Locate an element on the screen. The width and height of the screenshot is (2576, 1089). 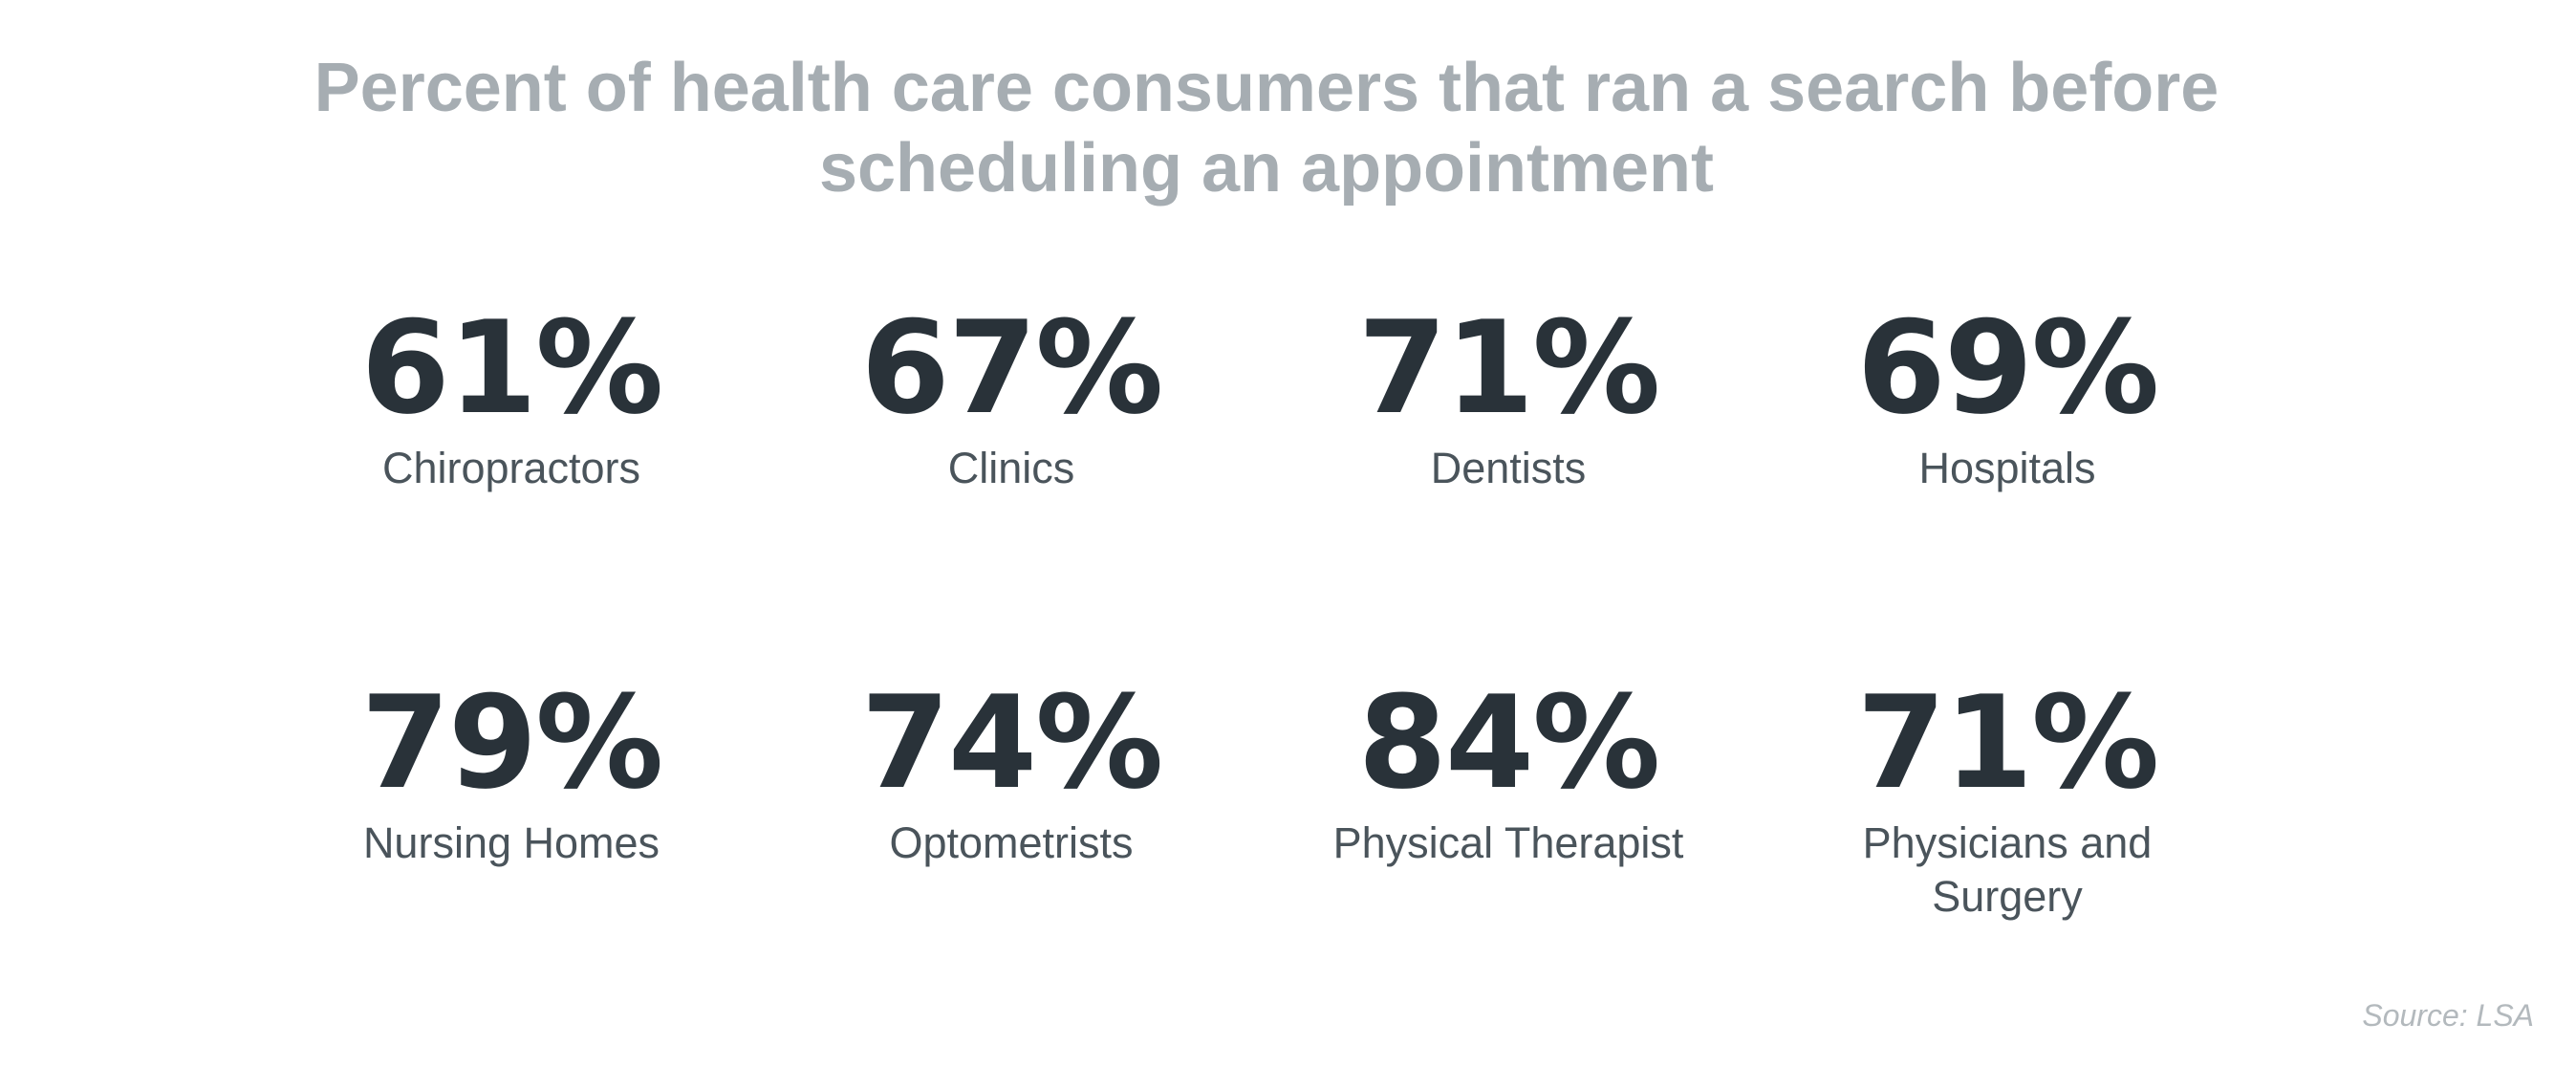
stat-tile: 71% Physicians and Surgery is located at coordinates (2007, 798).